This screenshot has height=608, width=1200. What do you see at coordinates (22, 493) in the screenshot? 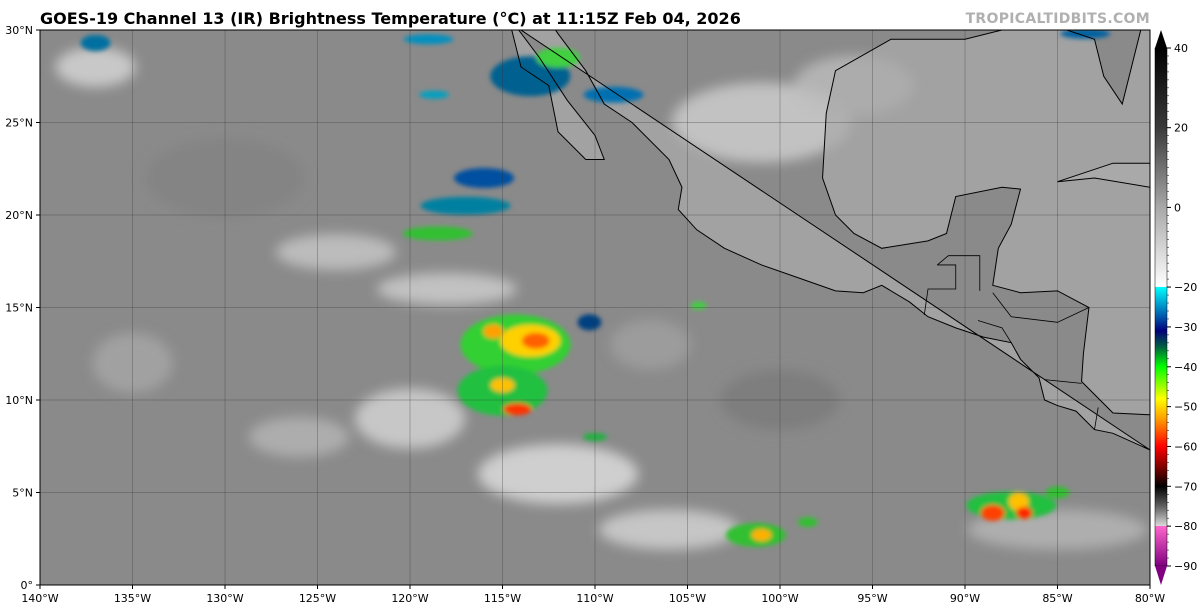
I see `latitude-label: 5°N` at bounding box center [22, 493].